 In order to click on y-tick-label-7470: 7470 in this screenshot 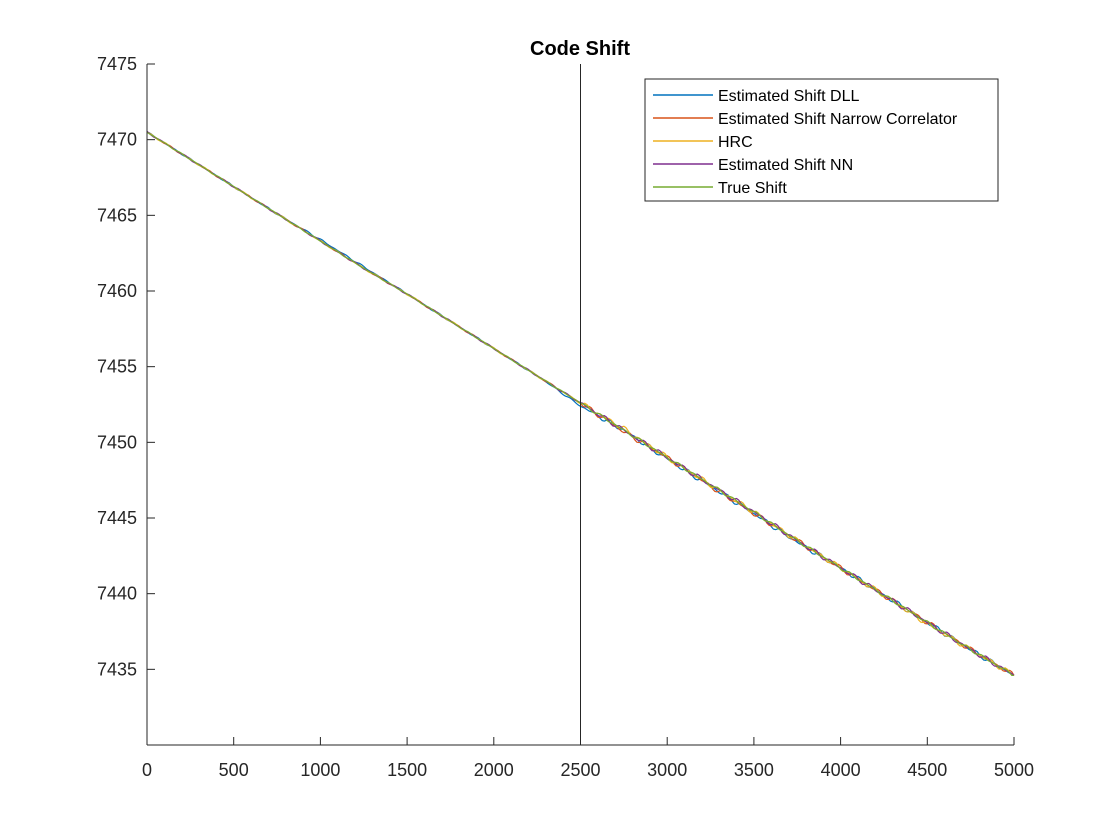, I will do `click(117, 140)`.